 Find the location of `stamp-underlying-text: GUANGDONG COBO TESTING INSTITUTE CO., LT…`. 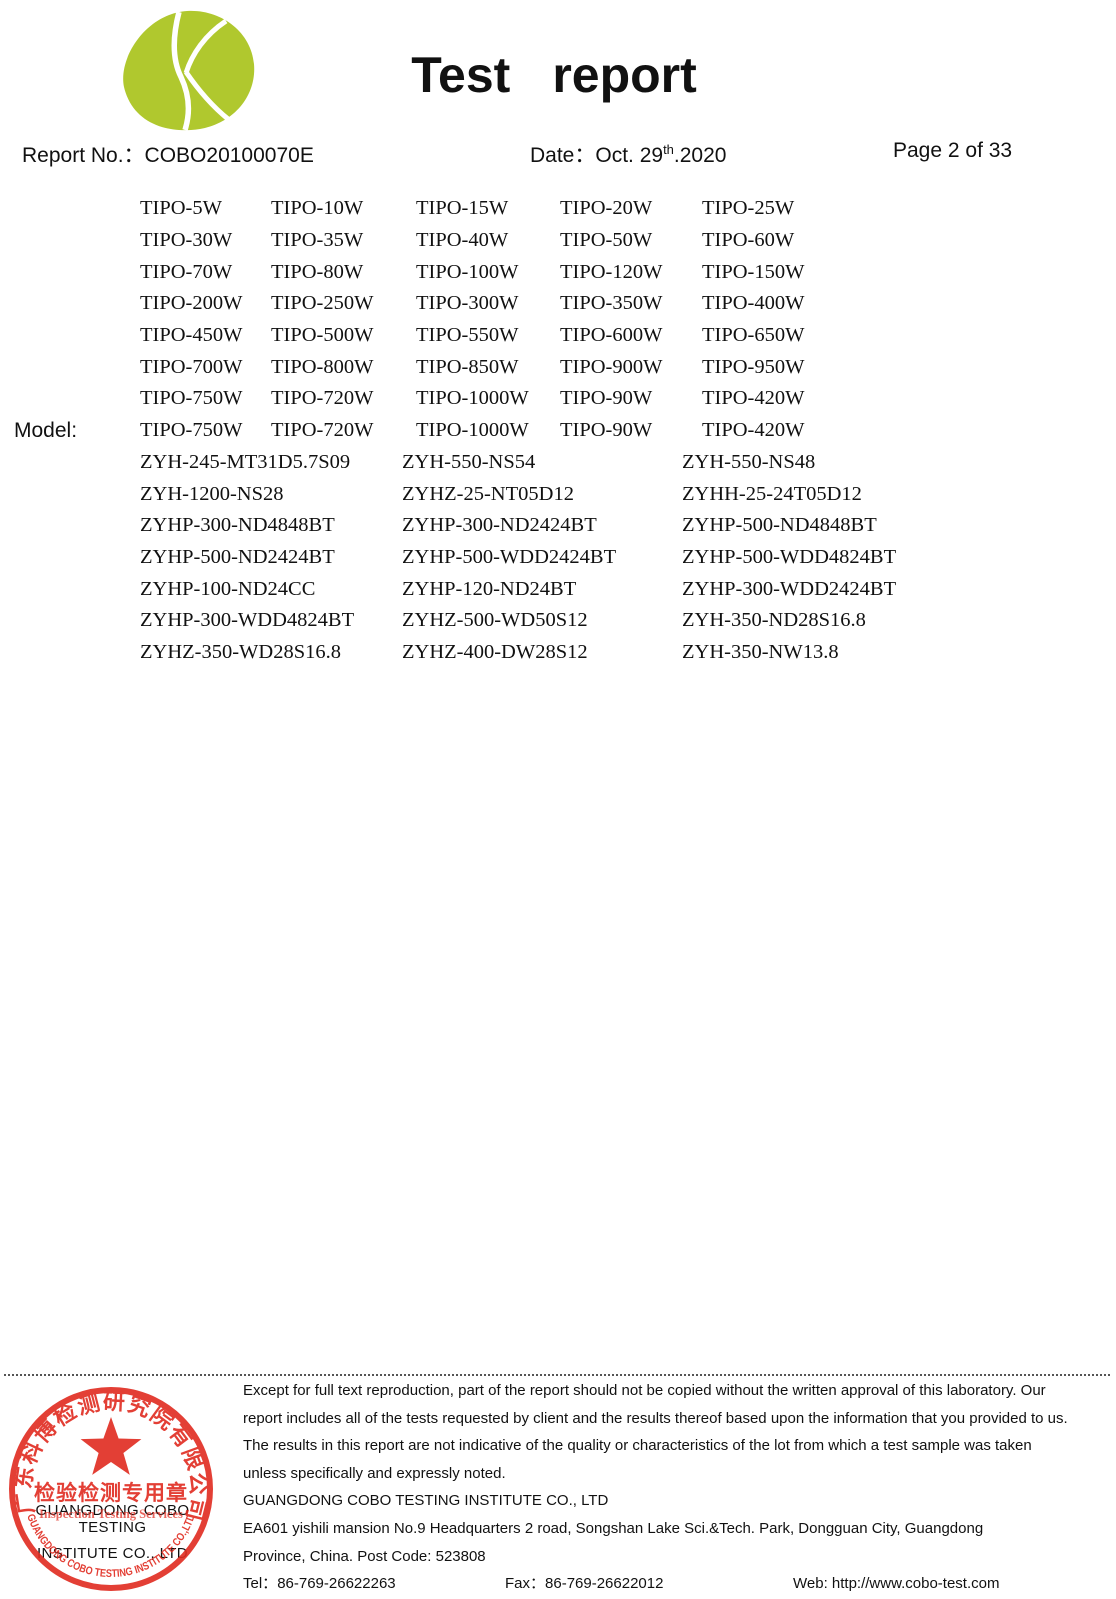

stamp-underlying-text: GUANGDONG COBO TESTING INSTITUTE CO., LT… is located at coordinates (112, 1532).